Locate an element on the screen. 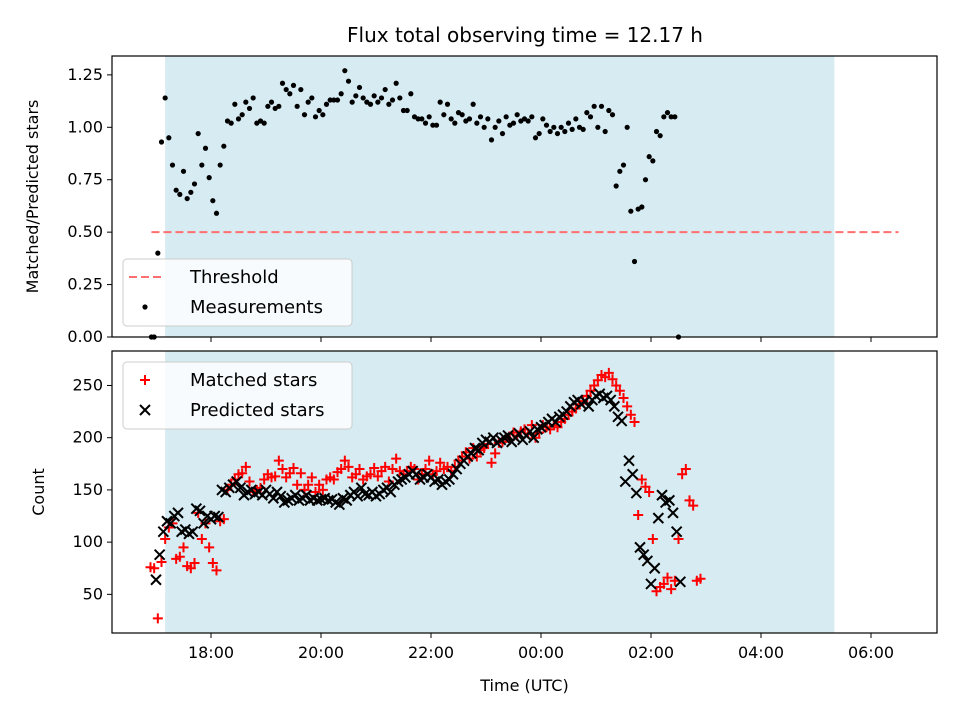 This screenshot has width=960, height=720. x-tick-label: 22:00 is located at coordinates (431, 652).